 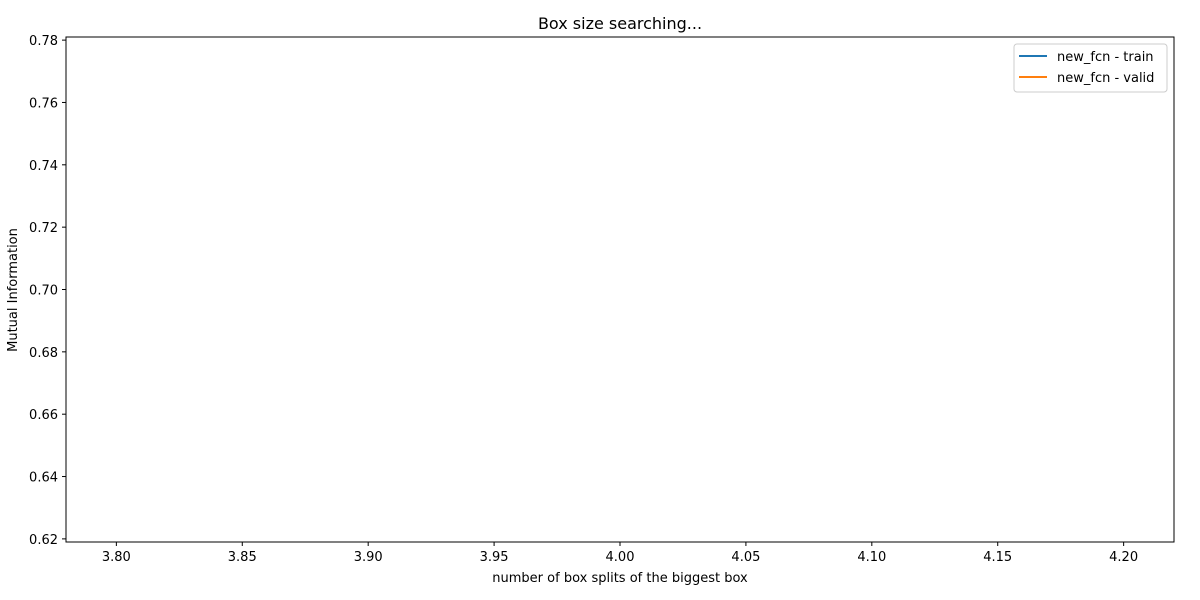 I want to click on y-axis-ticks: 0.62 0.64 0.66 0.68 0.70 0.72 0.74 0.76 0.78, so click(x=47, y=291).